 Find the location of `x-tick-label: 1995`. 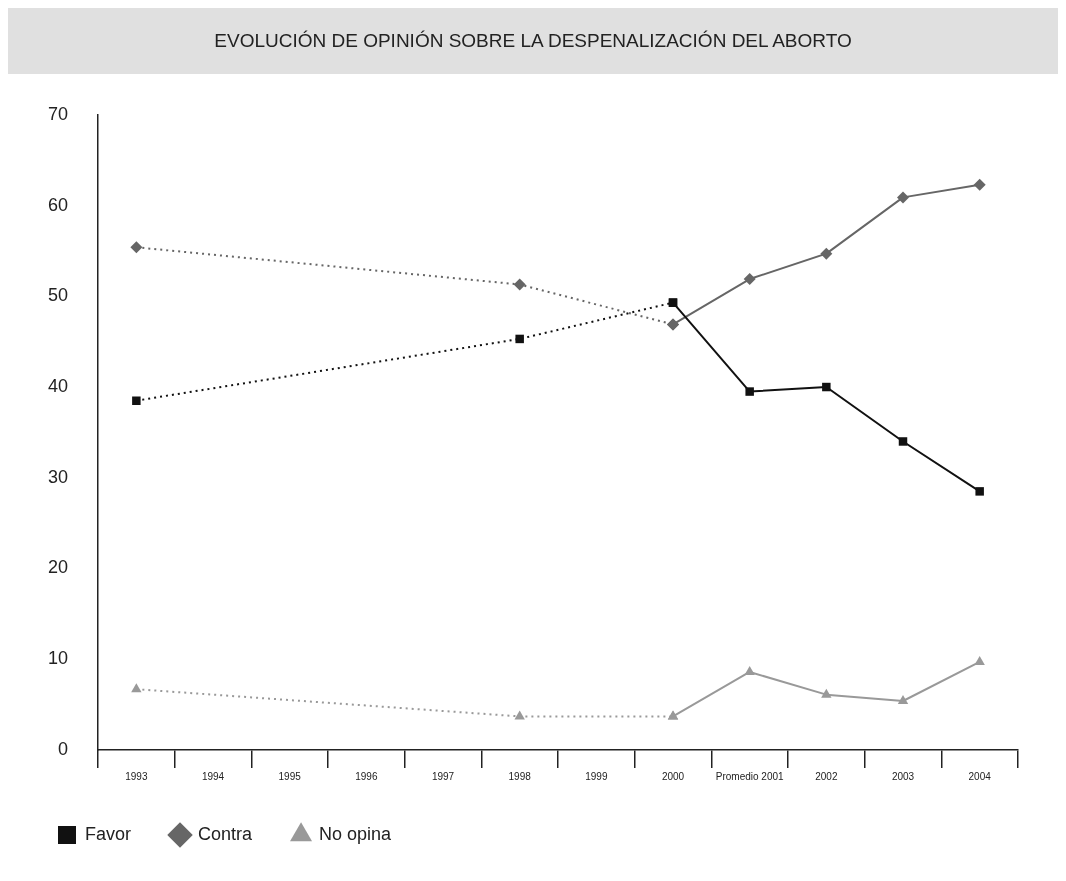

x-tick-label: 1995 is located at coordinates (290, 776).